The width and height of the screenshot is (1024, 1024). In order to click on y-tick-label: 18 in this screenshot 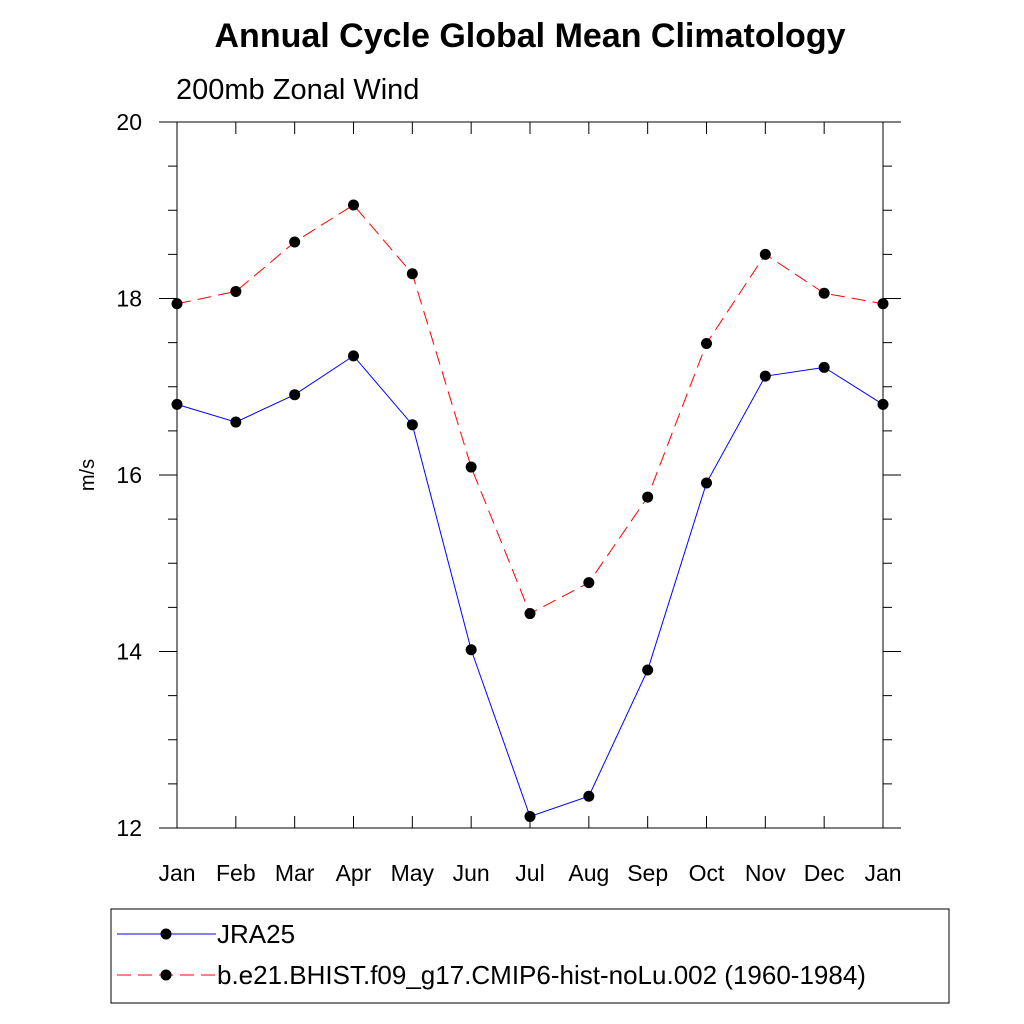, I will do `click(129, 299)`.